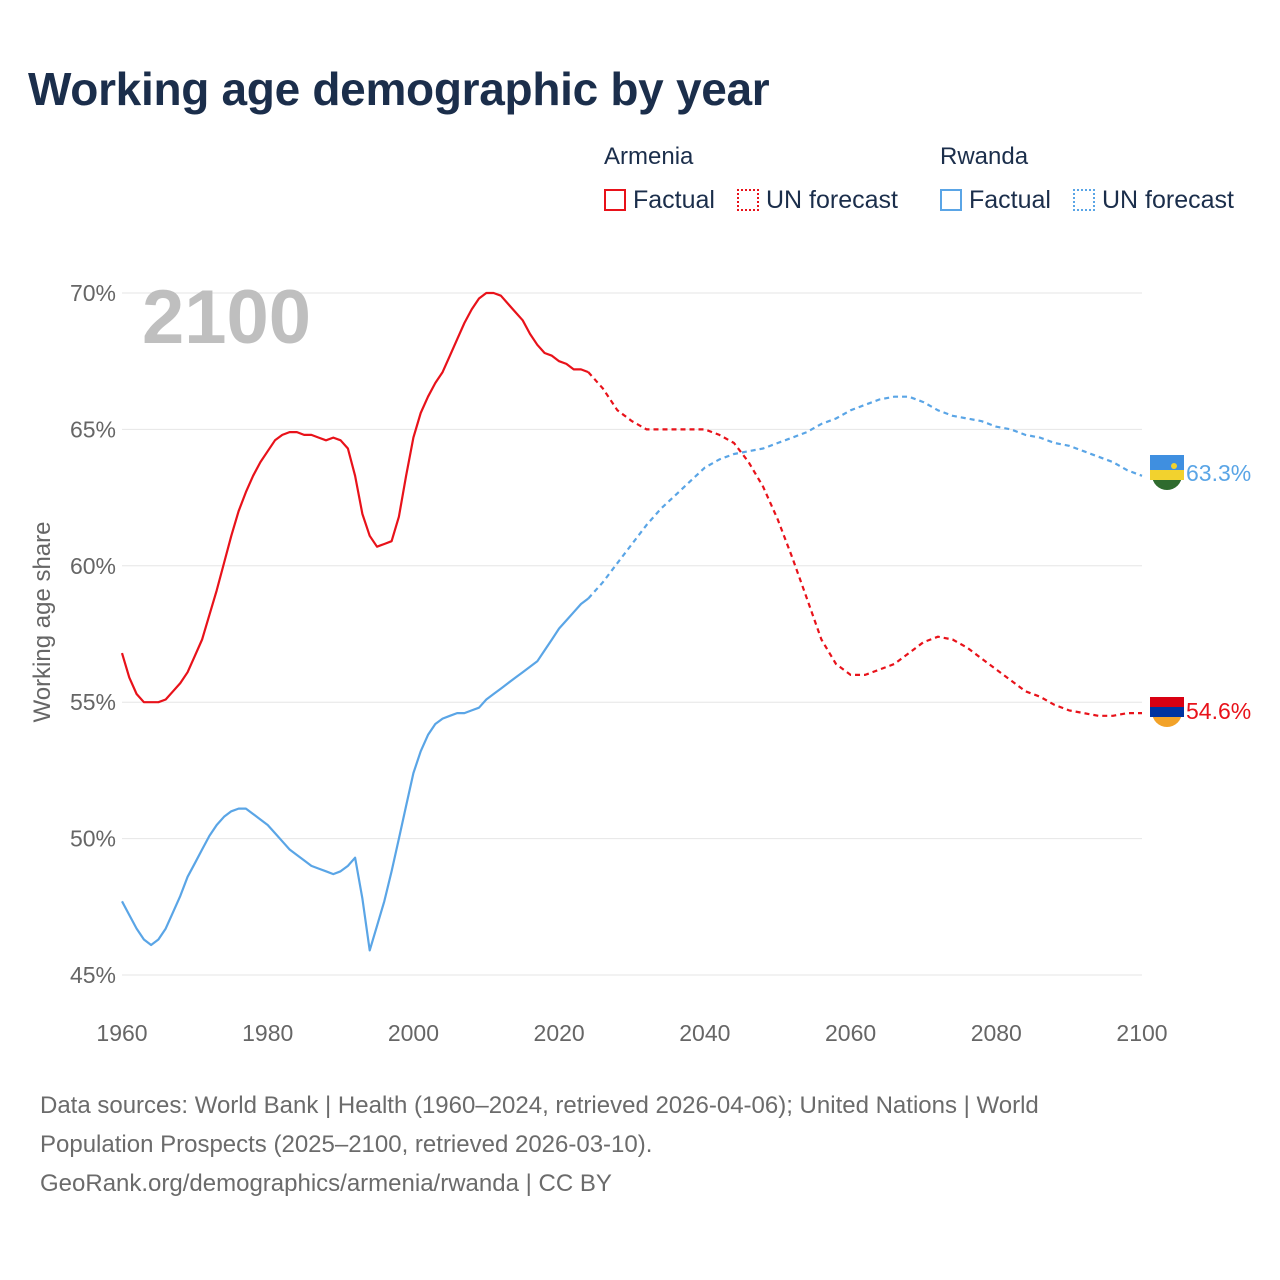 The height and width of the screenshot is (1280, 1280). Describe the element at coordinates (1141, 1033) in the screenshot. I see `x-tick-label: 2100` at that location.